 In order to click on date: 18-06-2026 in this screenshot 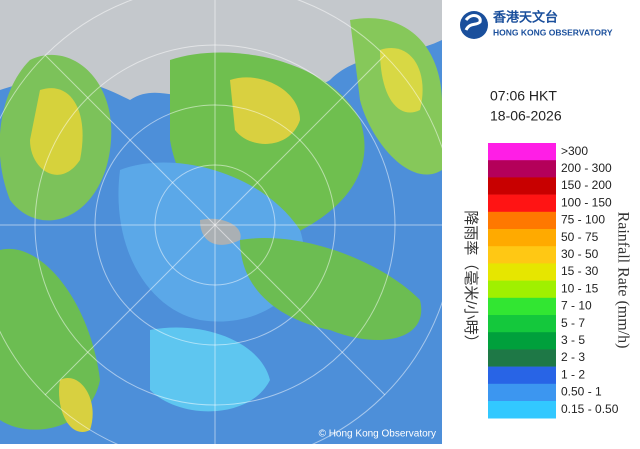, I will do `click(526, 116)`.